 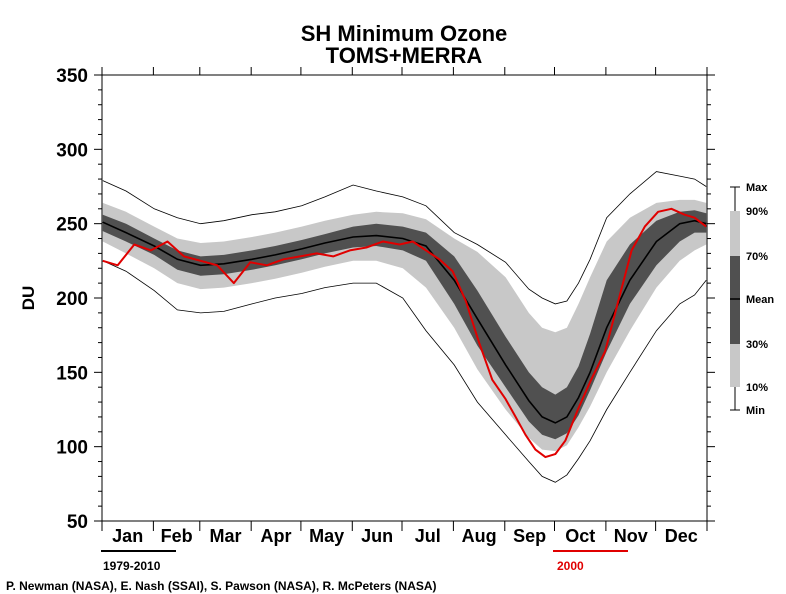 I want to click on y-tick-label: 300, so click(x=72, y=150).